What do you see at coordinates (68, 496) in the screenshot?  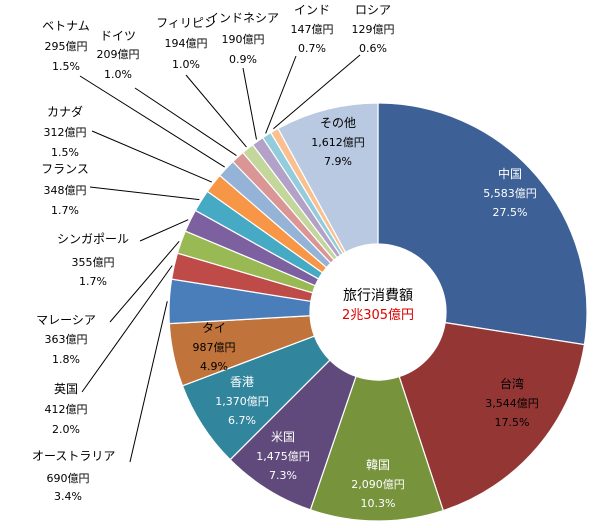 I see `slice-percent-label: 3.4%` at bounding box center [68, 496].